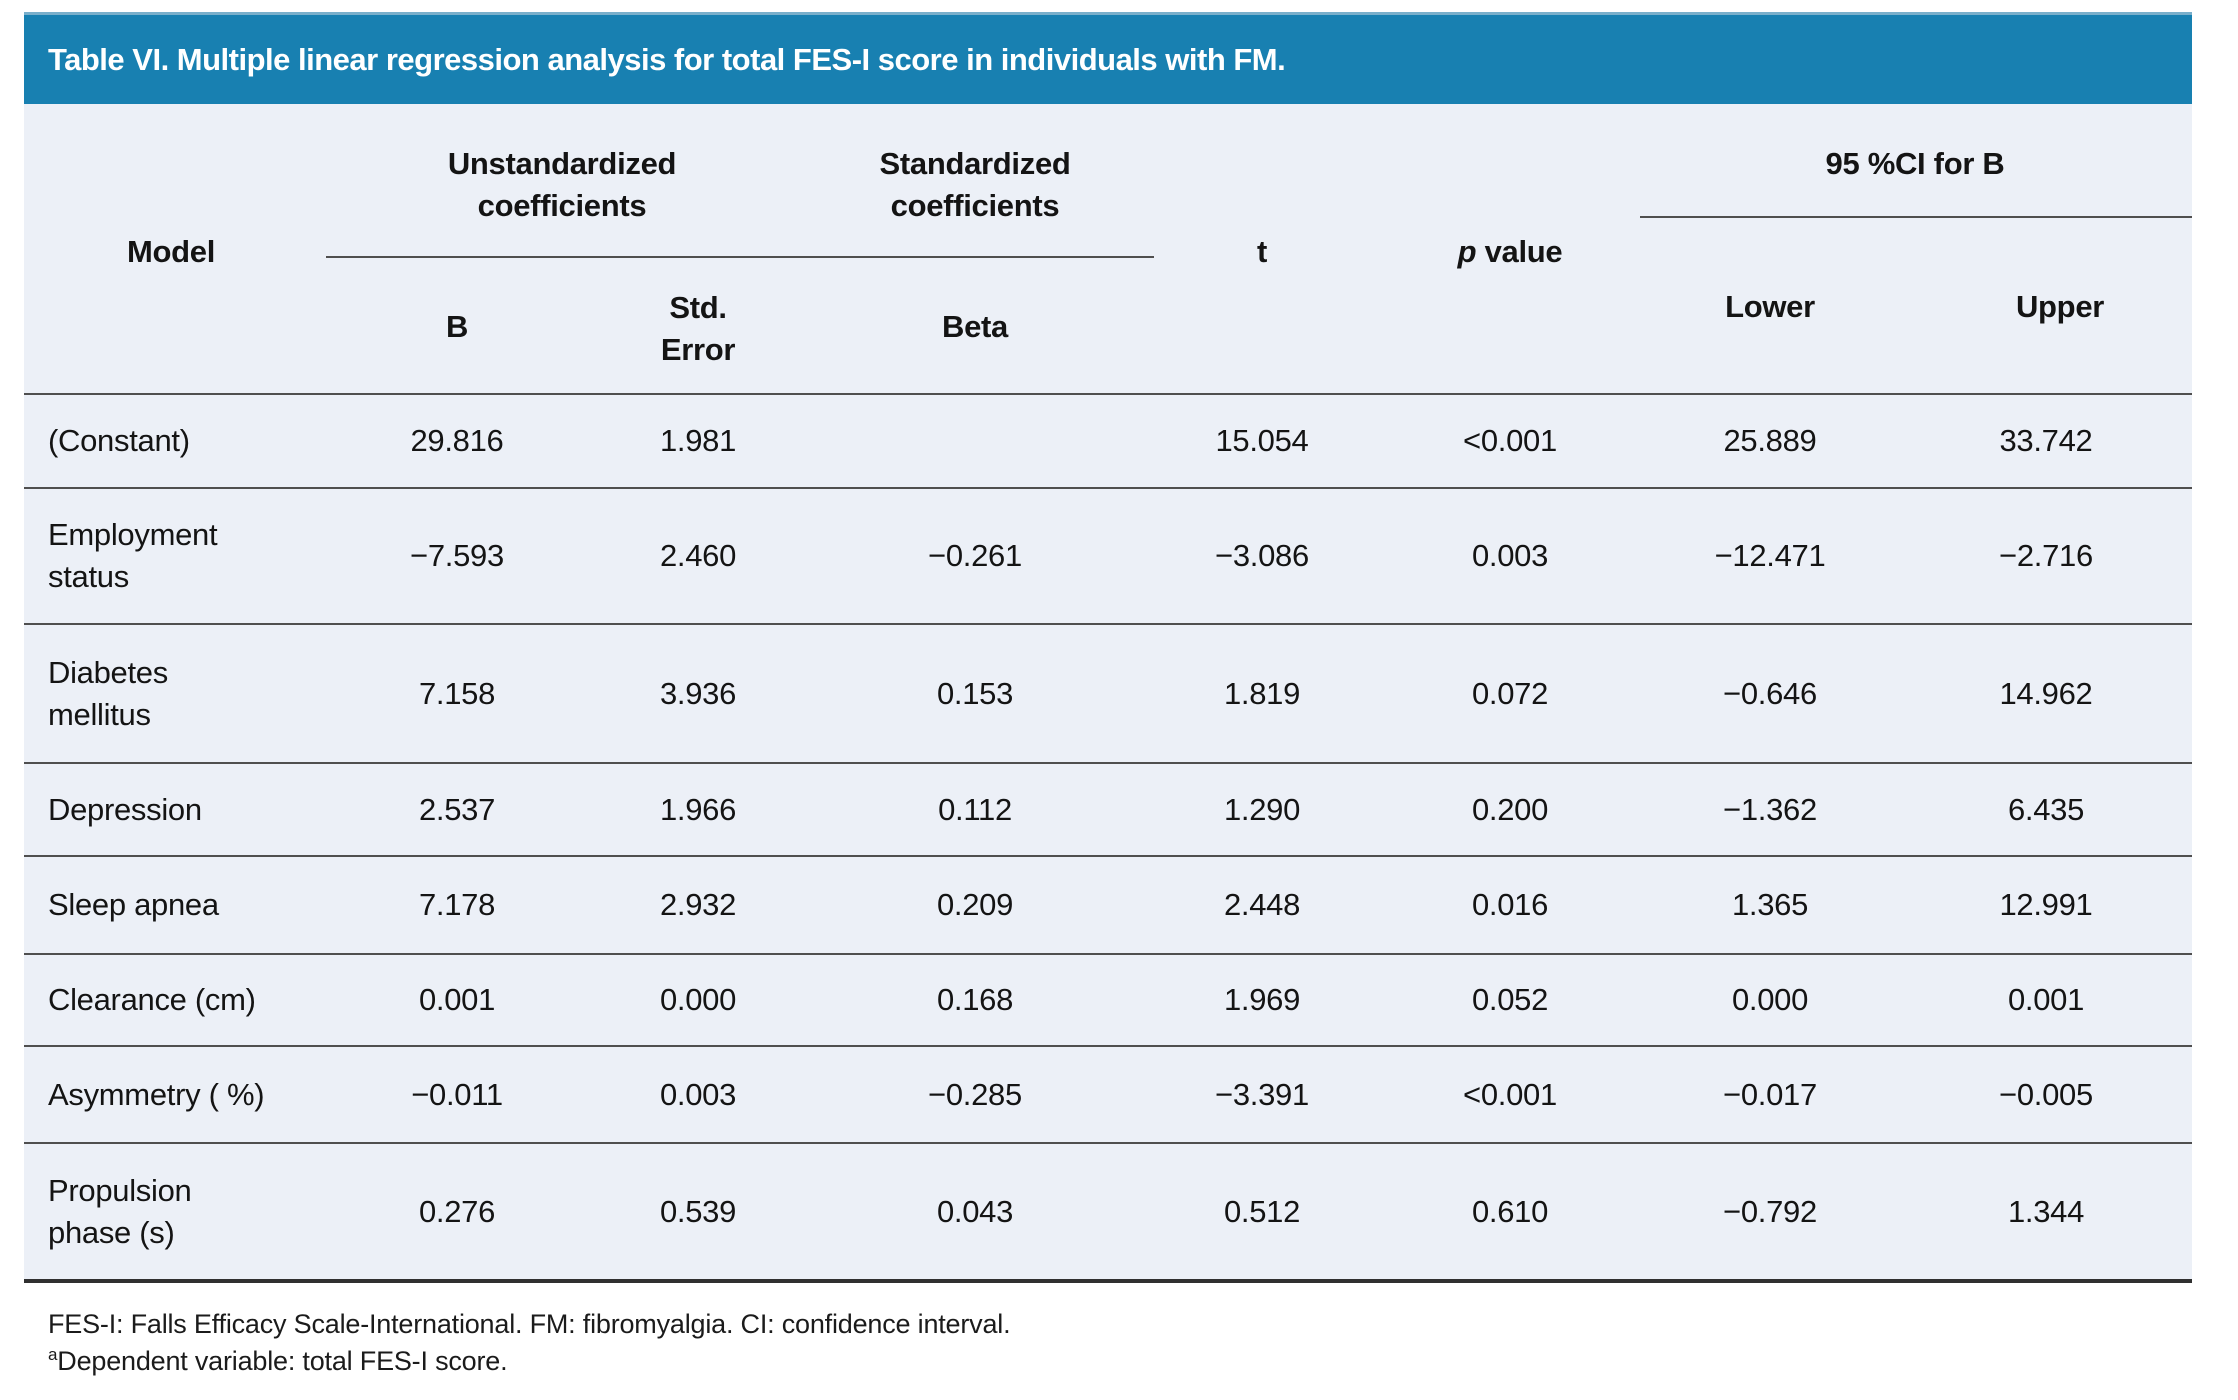 Image resolution: width=2238 pixels, height=1400 pixels. I want to click on cell-beta: 0.168, so click(975, 999).